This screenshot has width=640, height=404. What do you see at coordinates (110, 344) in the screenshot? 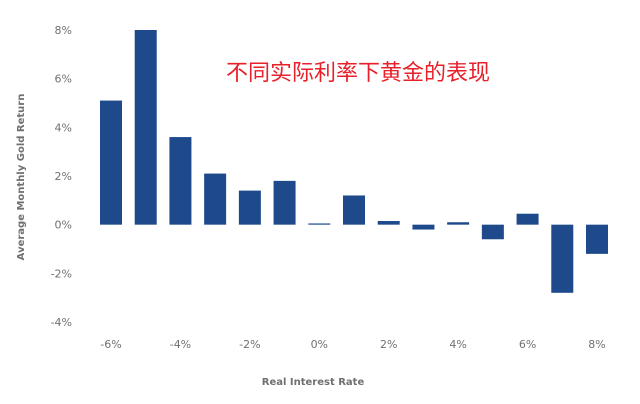
I see `x-tick-label: -6%` at bounding box center [110, 344].